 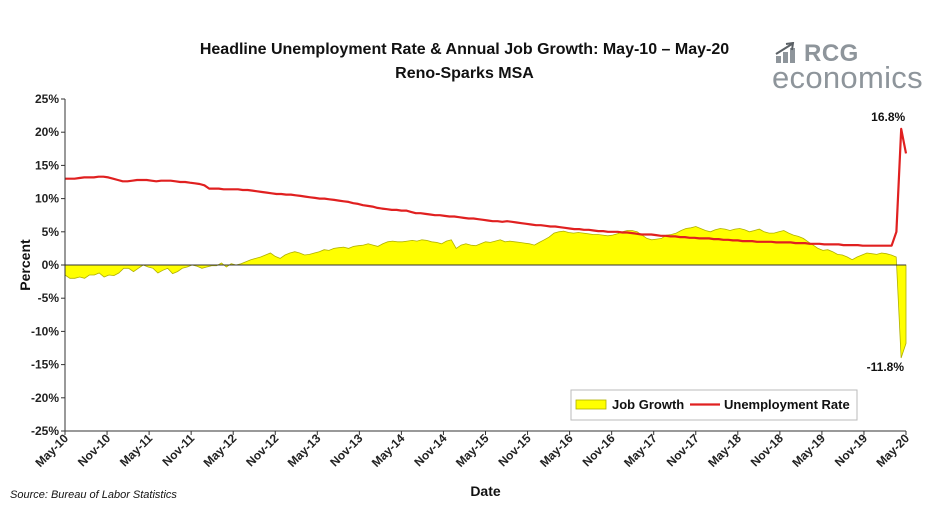 What do you see at coordinates (25, 265) in the screenshot?
I see `y-axis-title: Percent` at bounding box center [25, 265].